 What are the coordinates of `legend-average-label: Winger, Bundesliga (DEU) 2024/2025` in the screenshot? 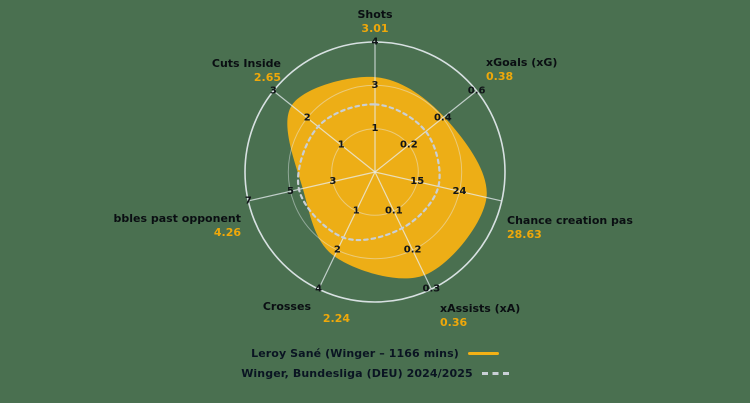 It's located at (357, 373).